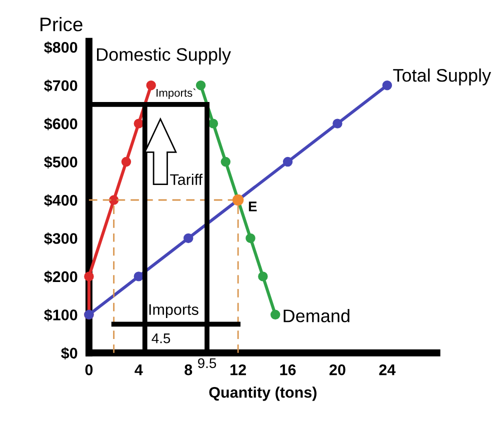  Describe the element at coordinates (337, 370) in the screenshot. I see `x-tick-label: 20` at that location.